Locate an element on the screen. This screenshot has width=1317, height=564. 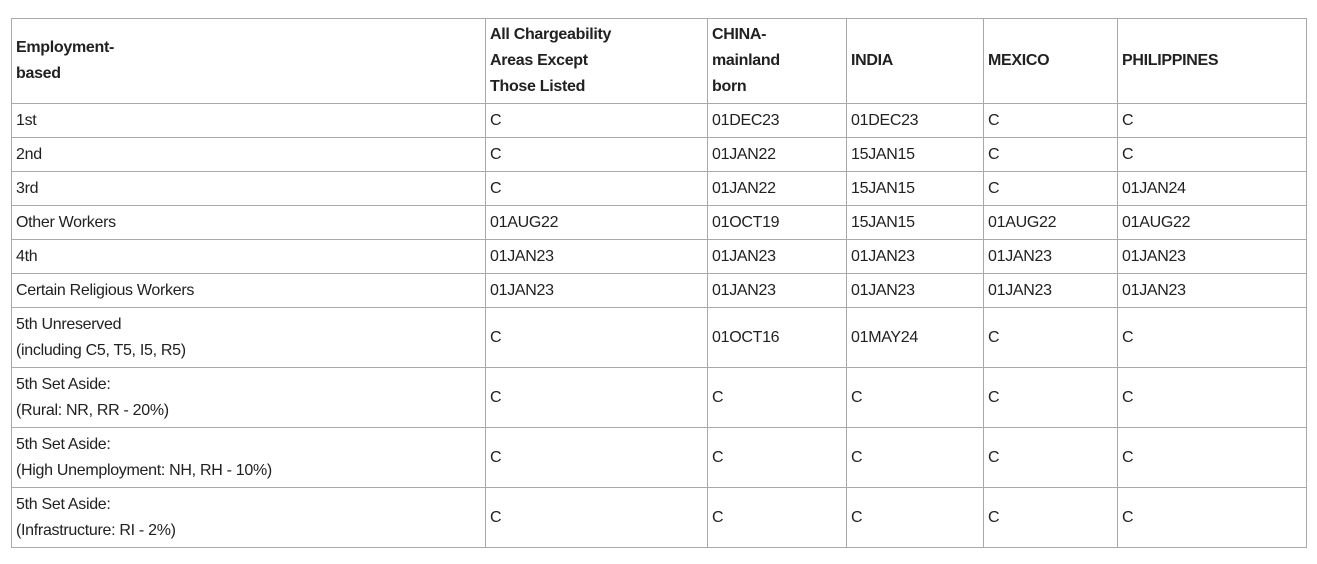
row-category: 4th is located at coordinates (248, 256).